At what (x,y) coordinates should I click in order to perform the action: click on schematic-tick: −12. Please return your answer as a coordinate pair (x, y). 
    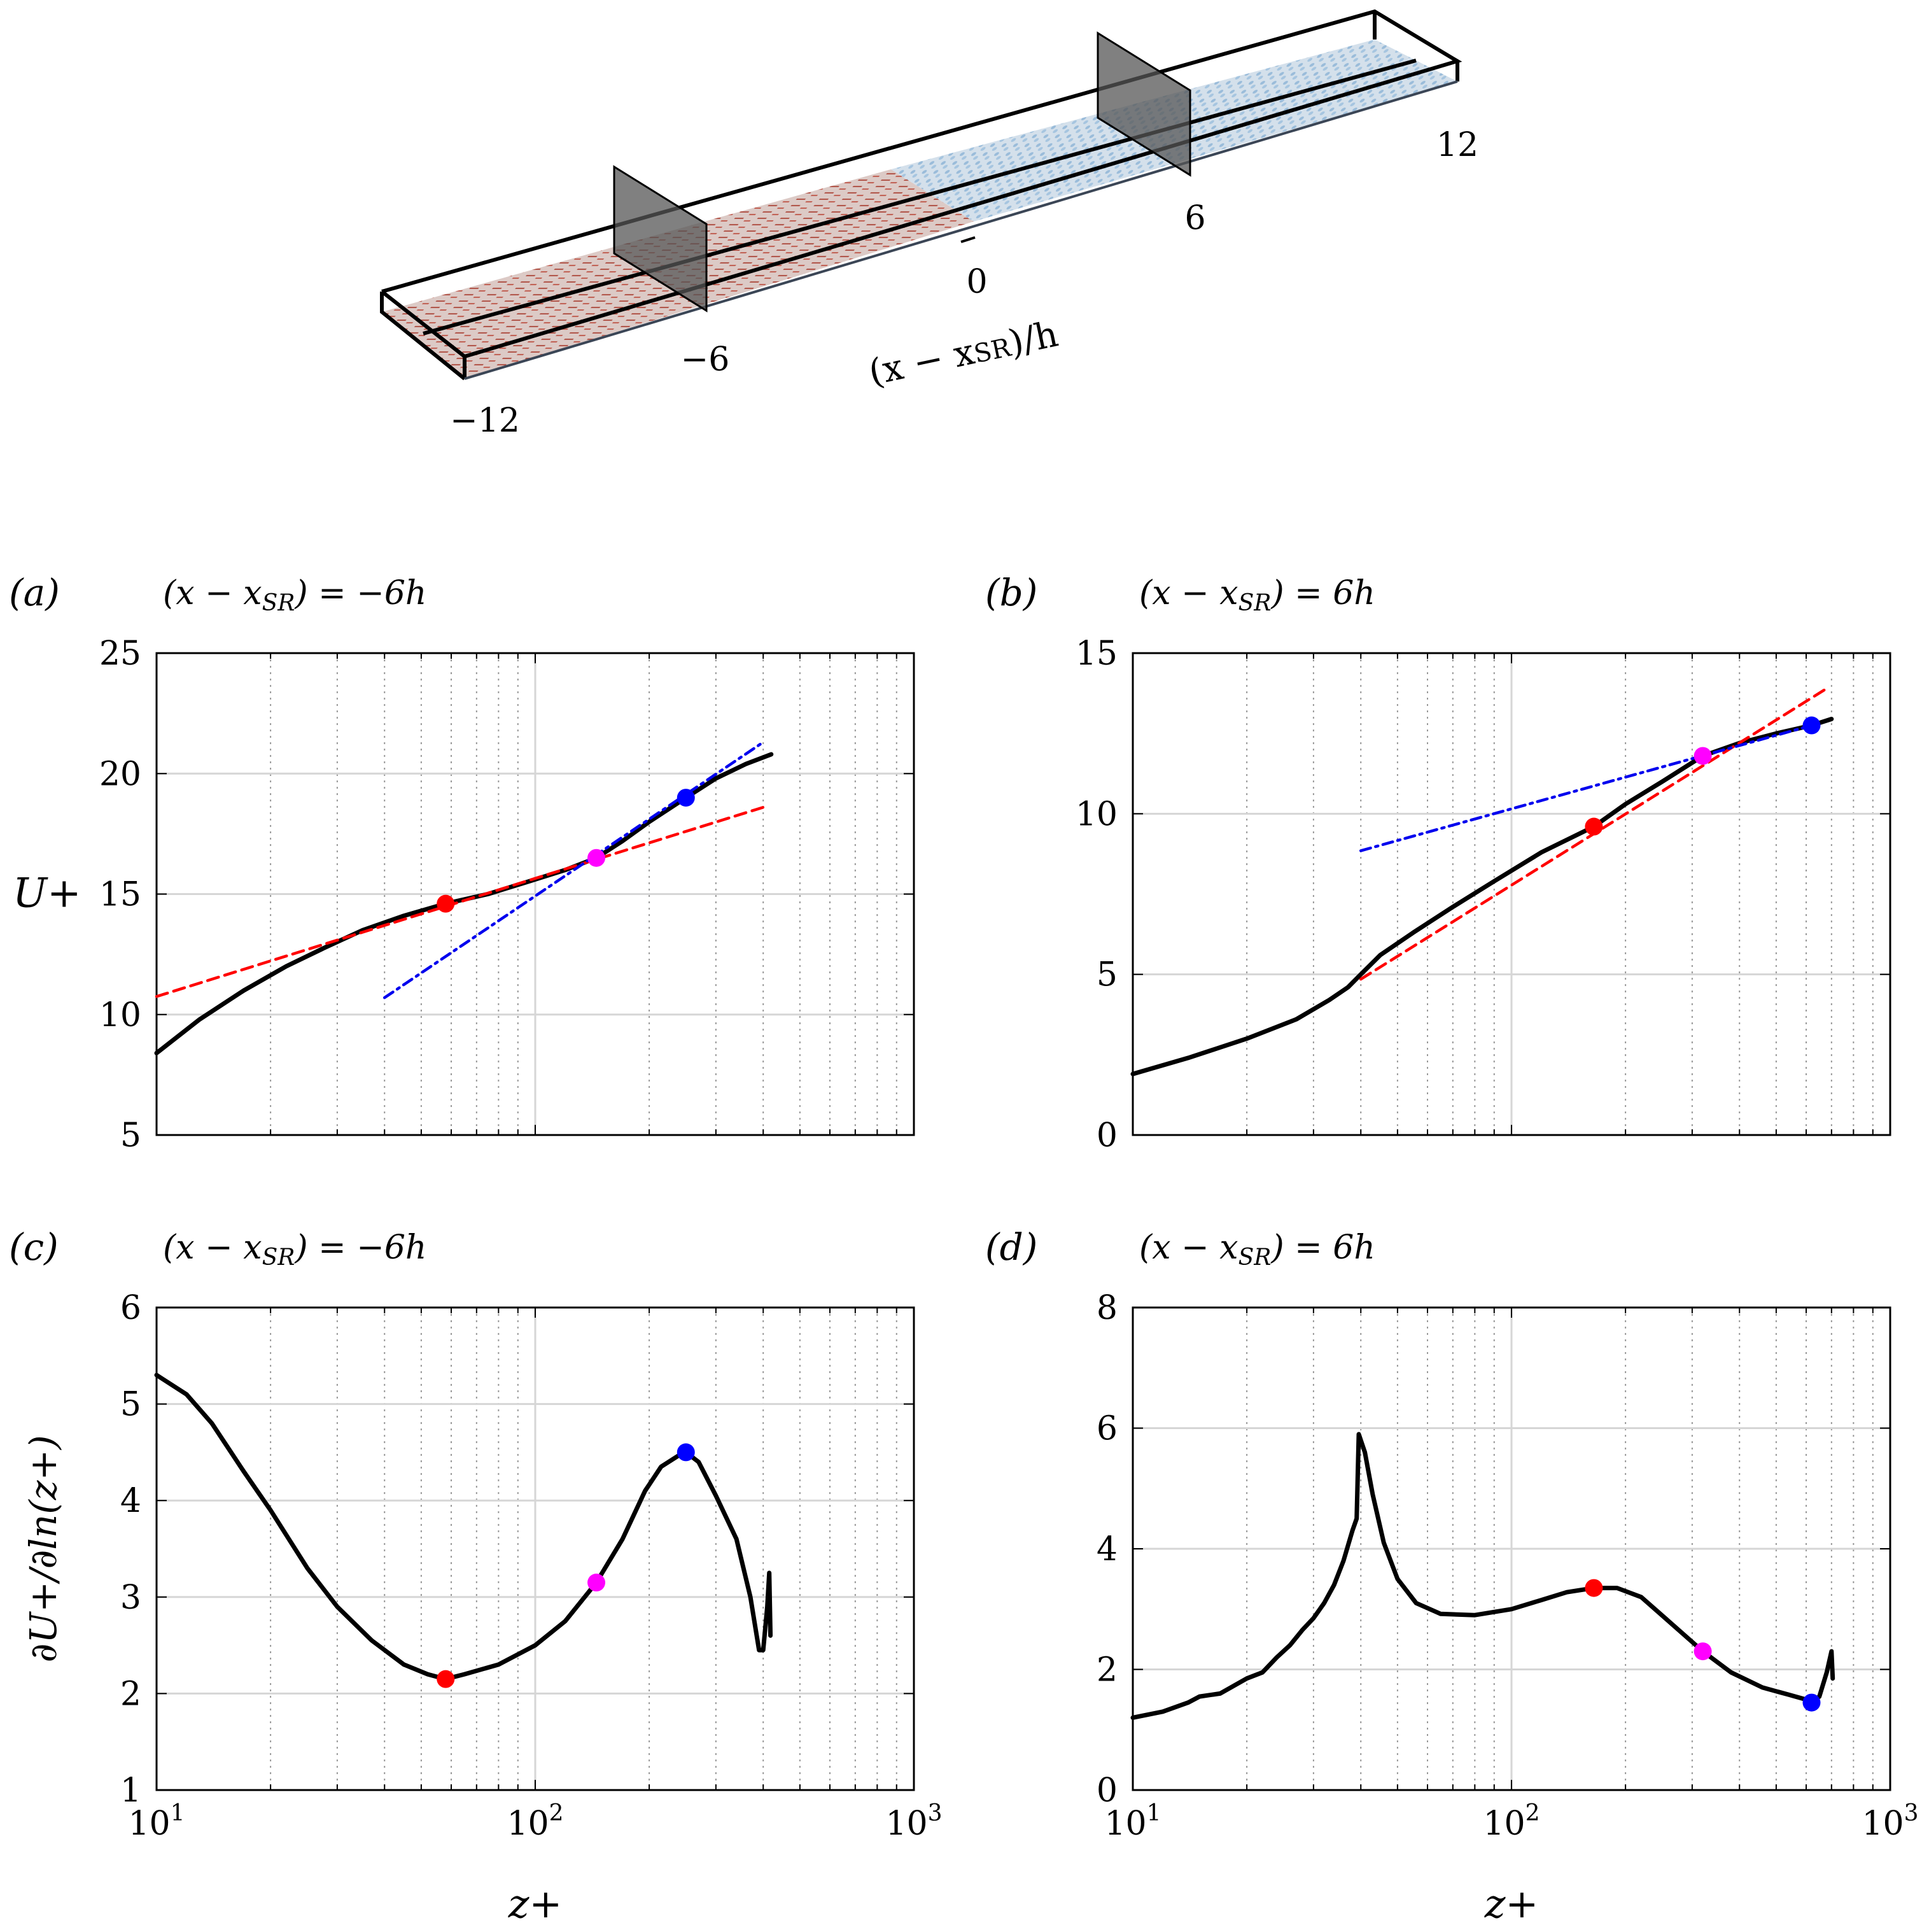
    Looking at the image, I should click on (485, 421).